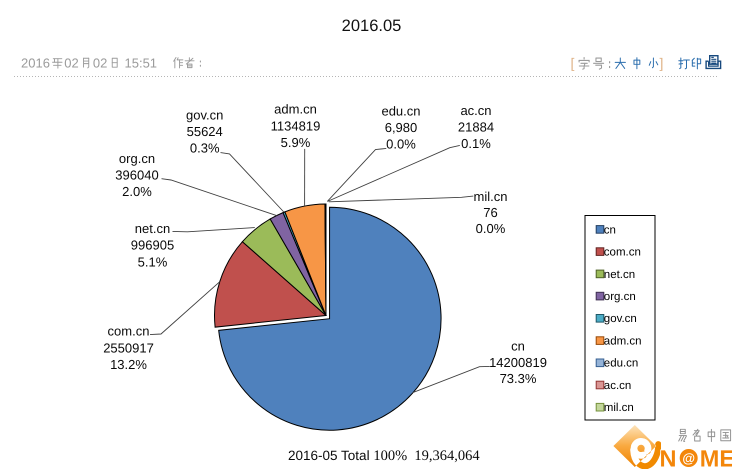 The image size is (732, 472). I want to click on svg-text: 0.1%, so click(476, 143).